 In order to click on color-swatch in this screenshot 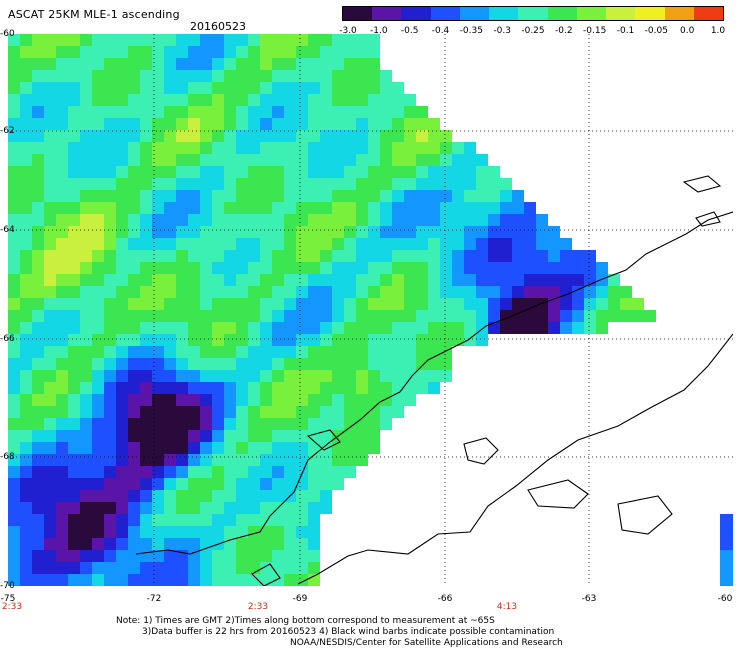, I will do `click(504, 13)`.